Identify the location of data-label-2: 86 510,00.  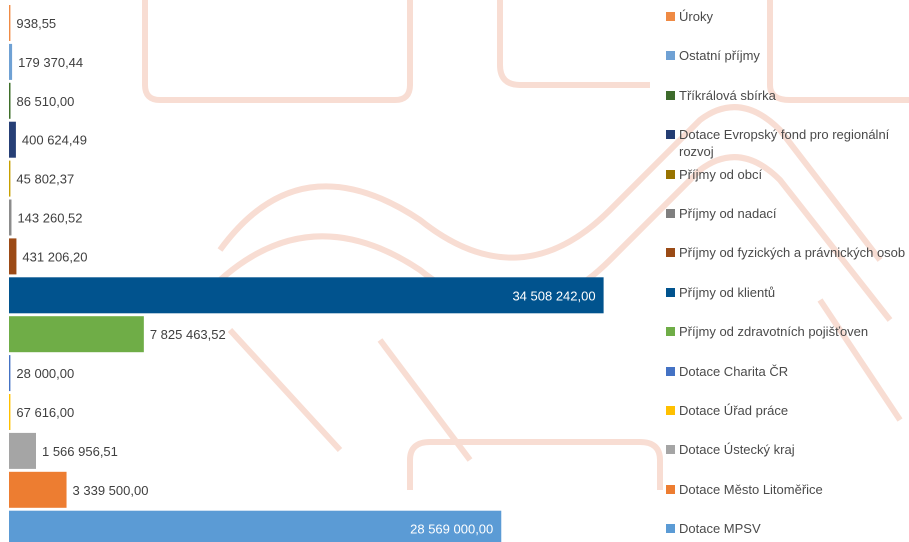
(45, 101).